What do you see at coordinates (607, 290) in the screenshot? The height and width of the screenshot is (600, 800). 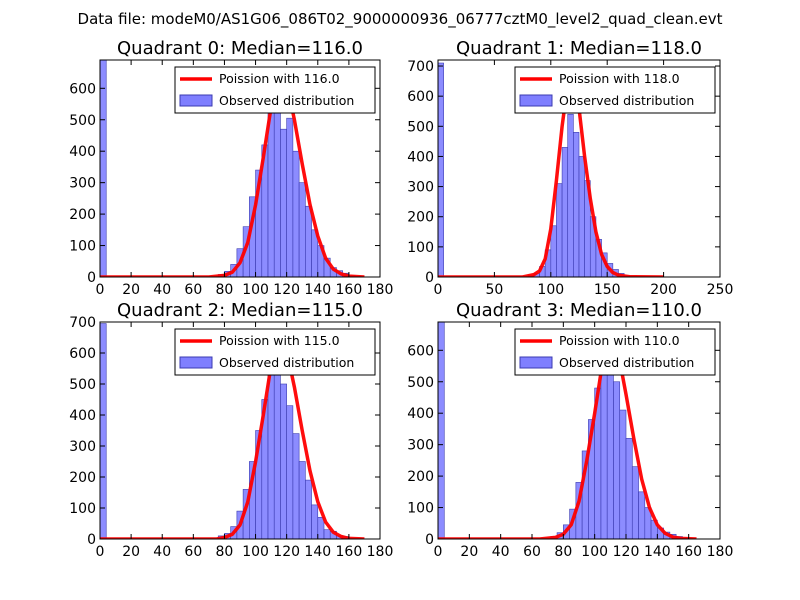 I see `x-tick-label: 150` at bounding box center [607, 290].